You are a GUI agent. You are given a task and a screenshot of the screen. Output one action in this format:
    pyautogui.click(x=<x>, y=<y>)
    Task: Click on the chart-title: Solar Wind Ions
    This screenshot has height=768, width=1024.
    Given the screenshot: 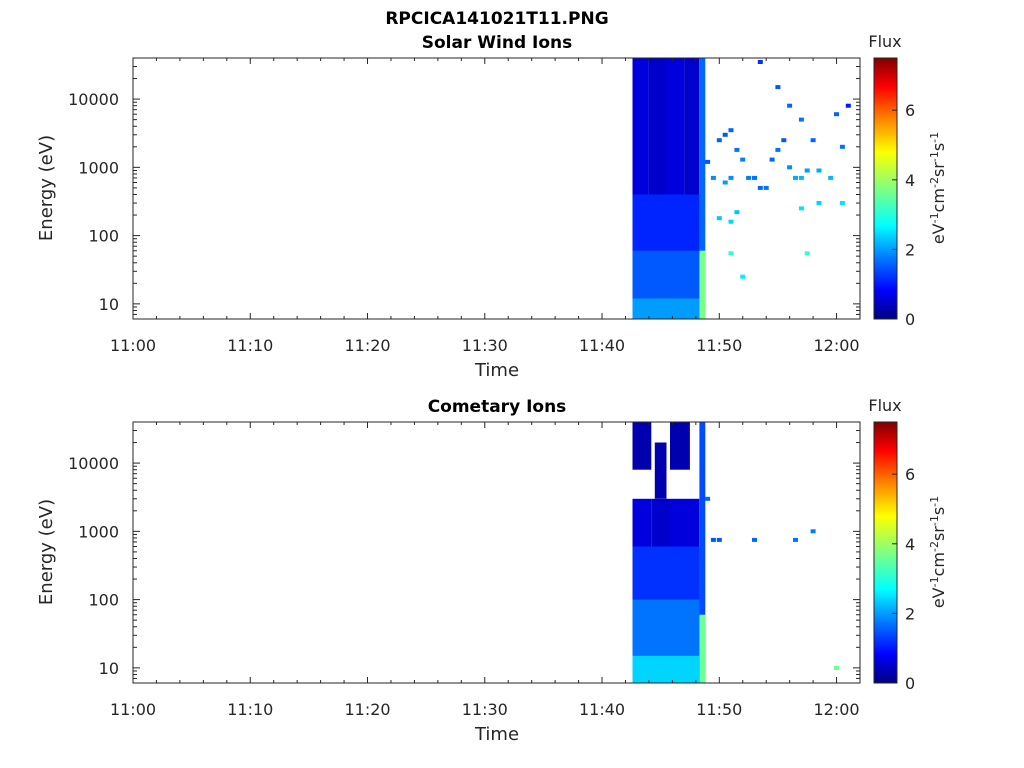 What is the action you would take?
    pyautogui.click(x=497, y=43)
    